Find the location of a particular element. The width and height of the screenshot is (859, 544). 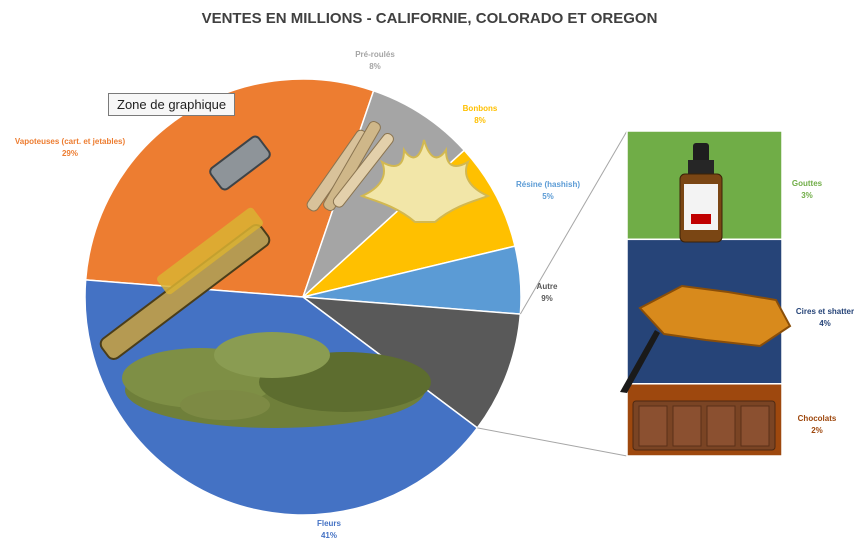

chocolate-bar-image is located at coordinates (704, 425).